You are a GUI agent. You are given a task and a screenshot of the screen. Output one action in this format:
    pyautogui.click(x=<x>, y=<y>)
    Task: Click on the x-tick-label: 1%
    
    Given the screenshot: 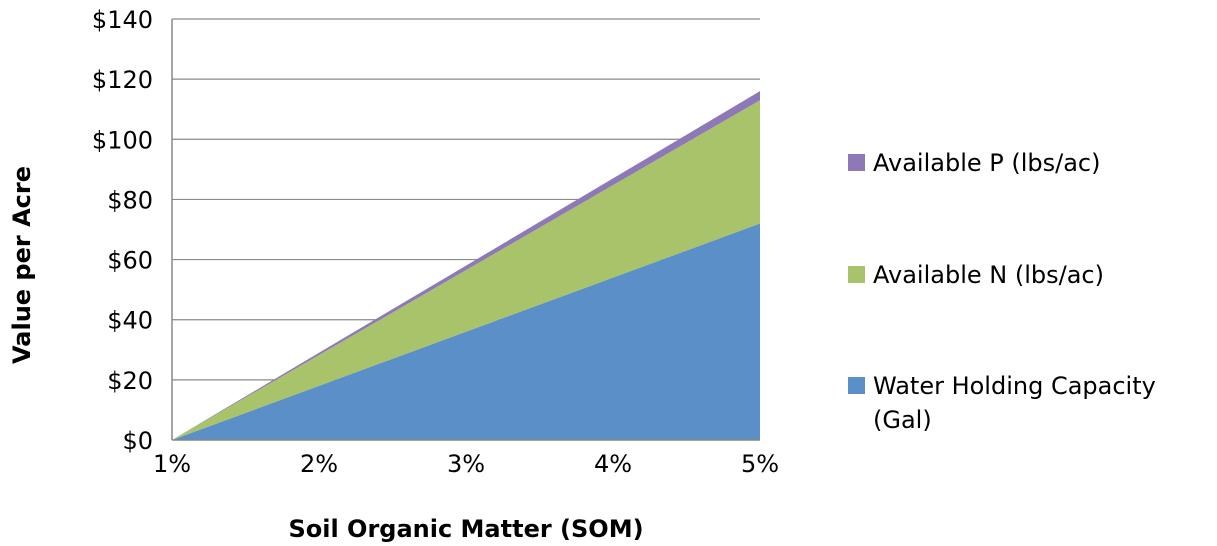 What is the action you would take?
    pyautogui.click(x=172, y=464)
    